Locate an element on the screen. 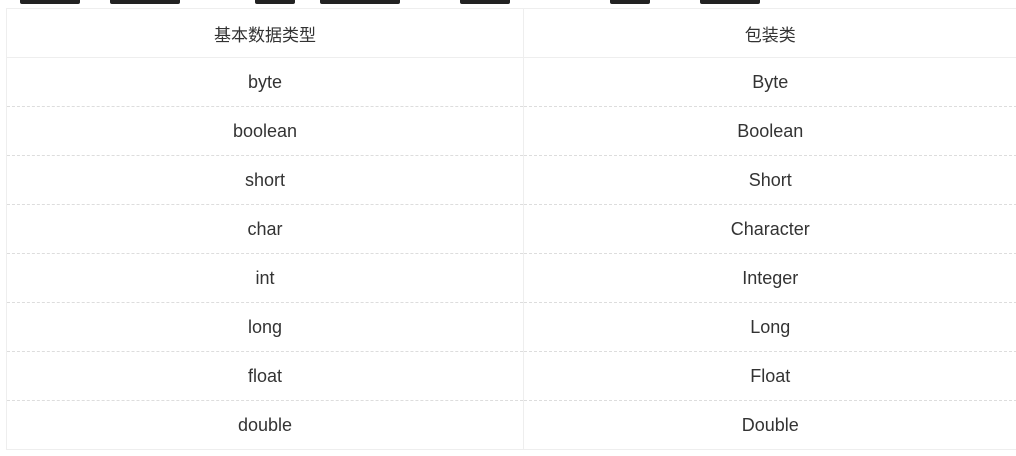 The image size is (1016, 456). table-row: float Float is located at coordinates (511, 376).